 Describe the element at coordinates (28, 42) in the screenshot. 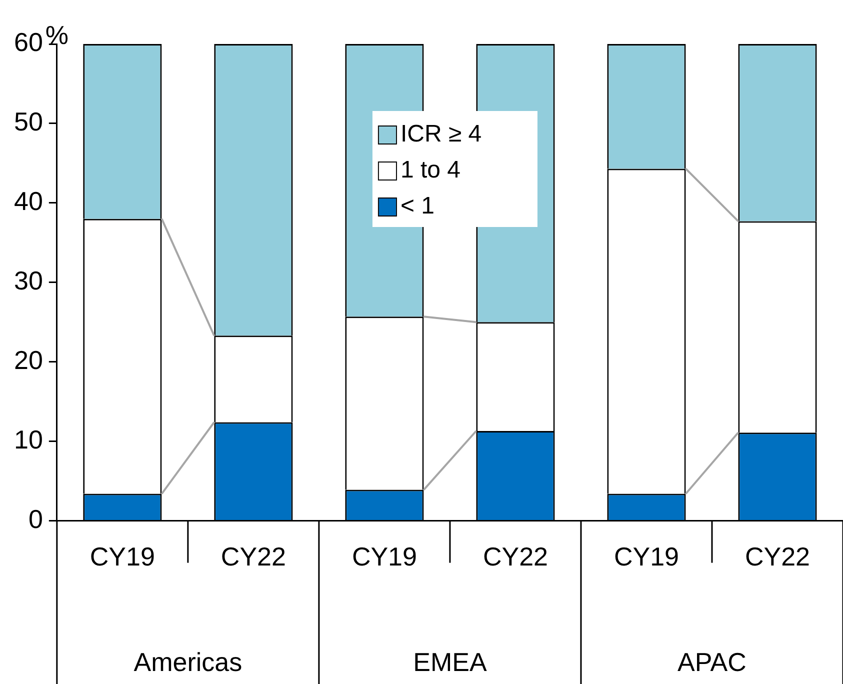

I see `y-tick-label: 60` at that location.